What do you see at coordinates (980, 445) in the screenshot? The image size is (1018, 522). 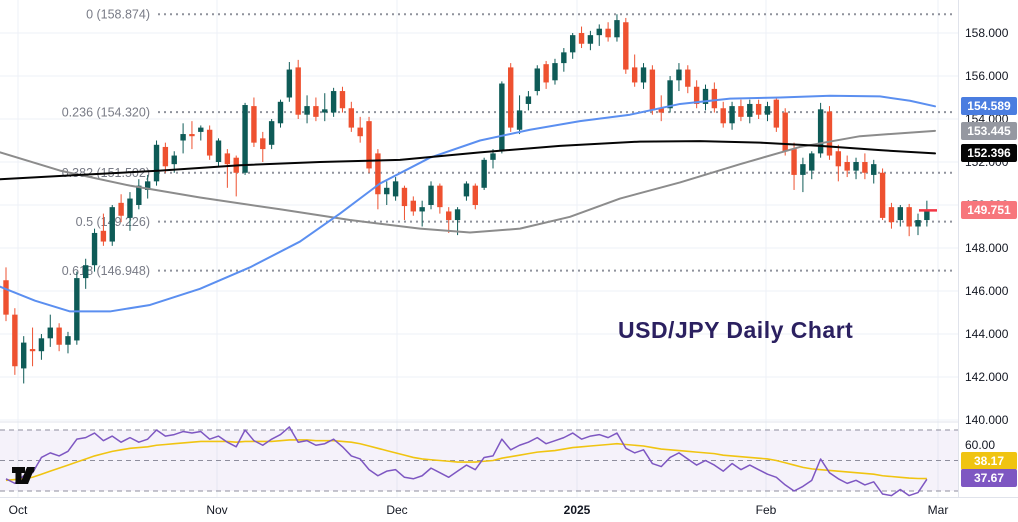 I see `rsi-tick-label: 60.00` at bounding box center [980, 445].